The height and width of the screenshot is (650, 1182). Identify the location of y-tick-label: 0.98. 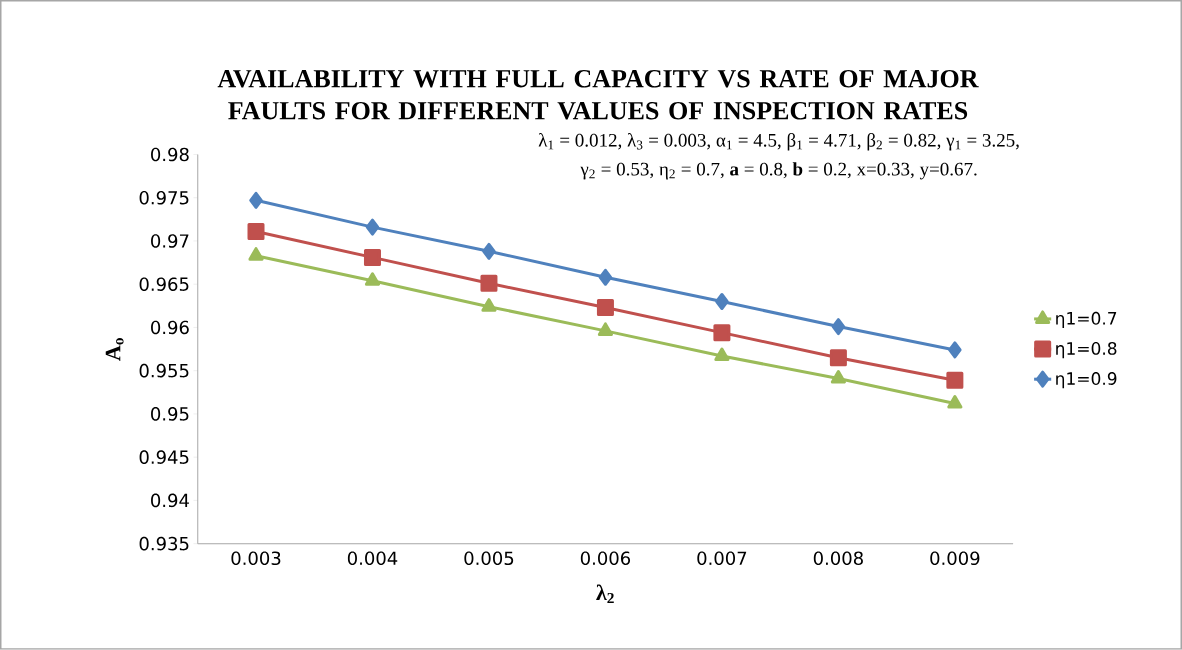
(170, 154).